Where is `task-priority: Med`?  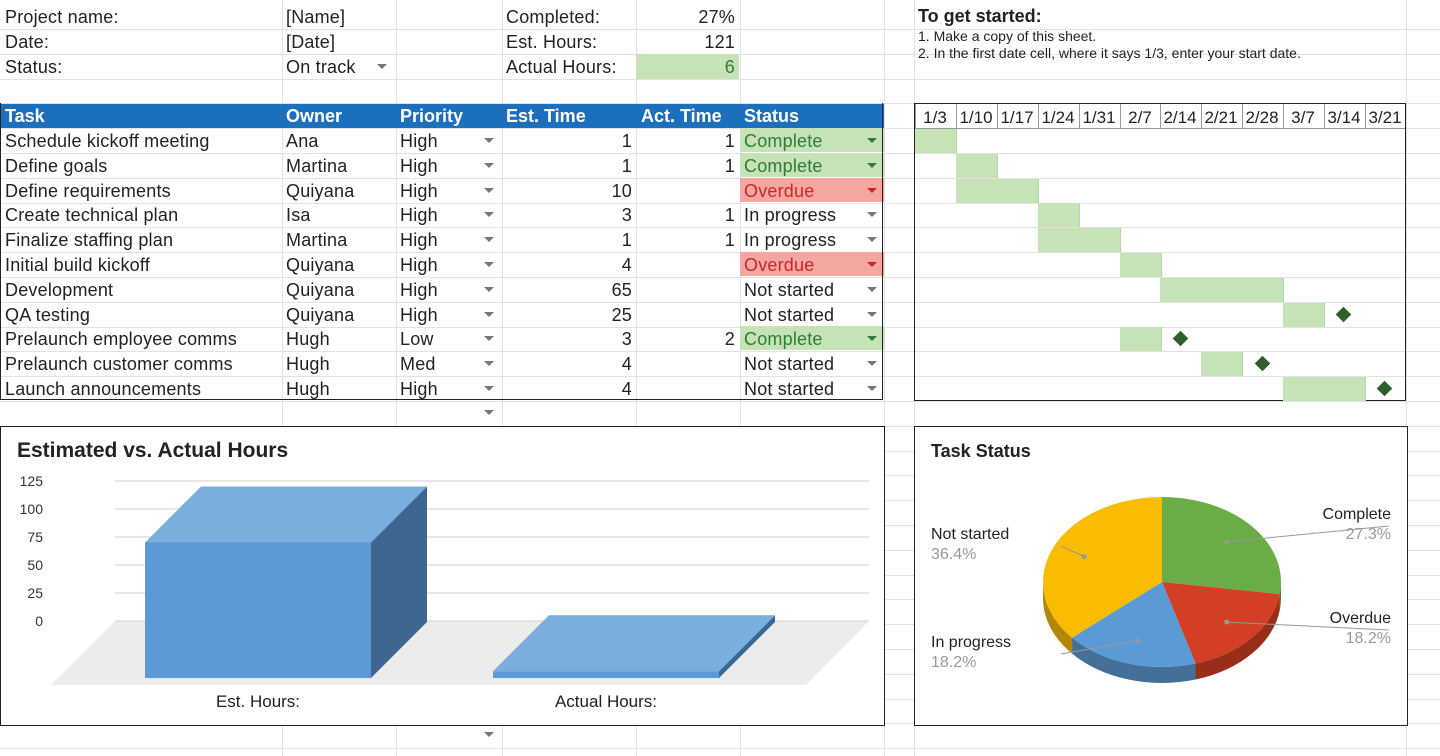 task-priority: Med is located at coordinates (418, 364).